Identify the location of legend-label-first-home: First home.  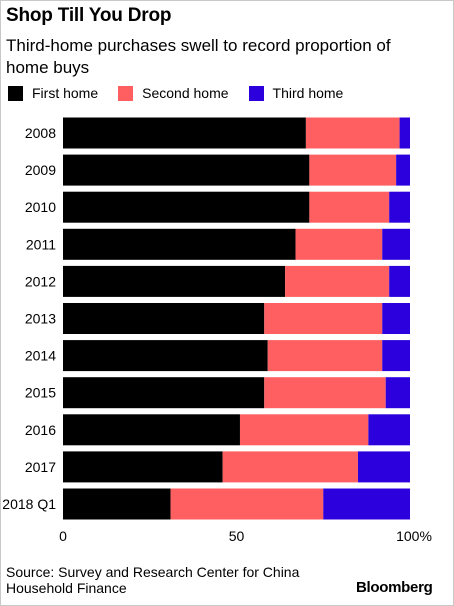
(65, 93).